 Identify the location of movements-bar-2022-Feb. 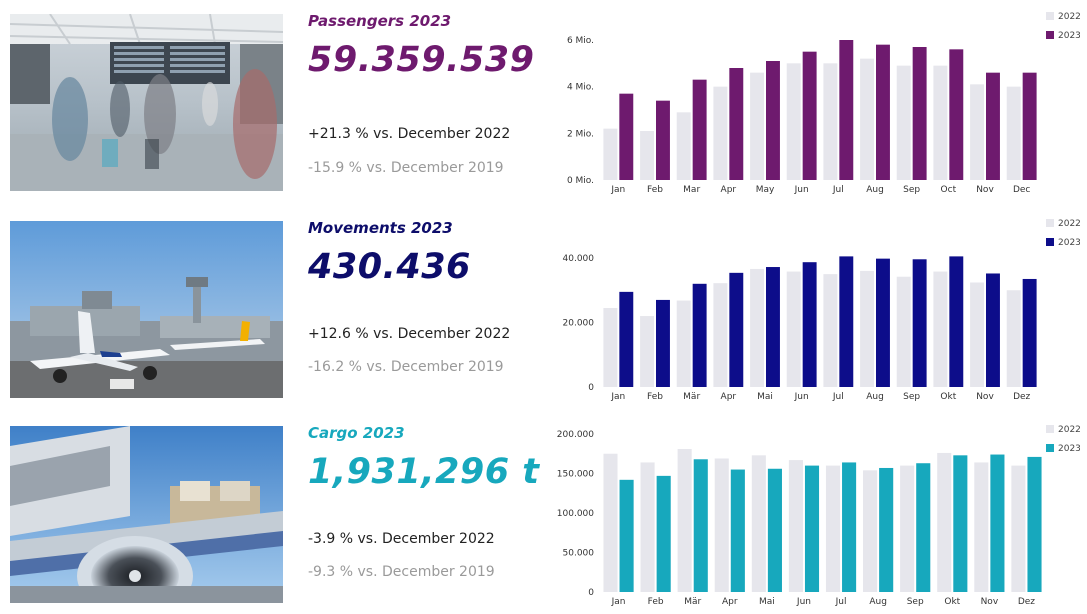
(647, 351).